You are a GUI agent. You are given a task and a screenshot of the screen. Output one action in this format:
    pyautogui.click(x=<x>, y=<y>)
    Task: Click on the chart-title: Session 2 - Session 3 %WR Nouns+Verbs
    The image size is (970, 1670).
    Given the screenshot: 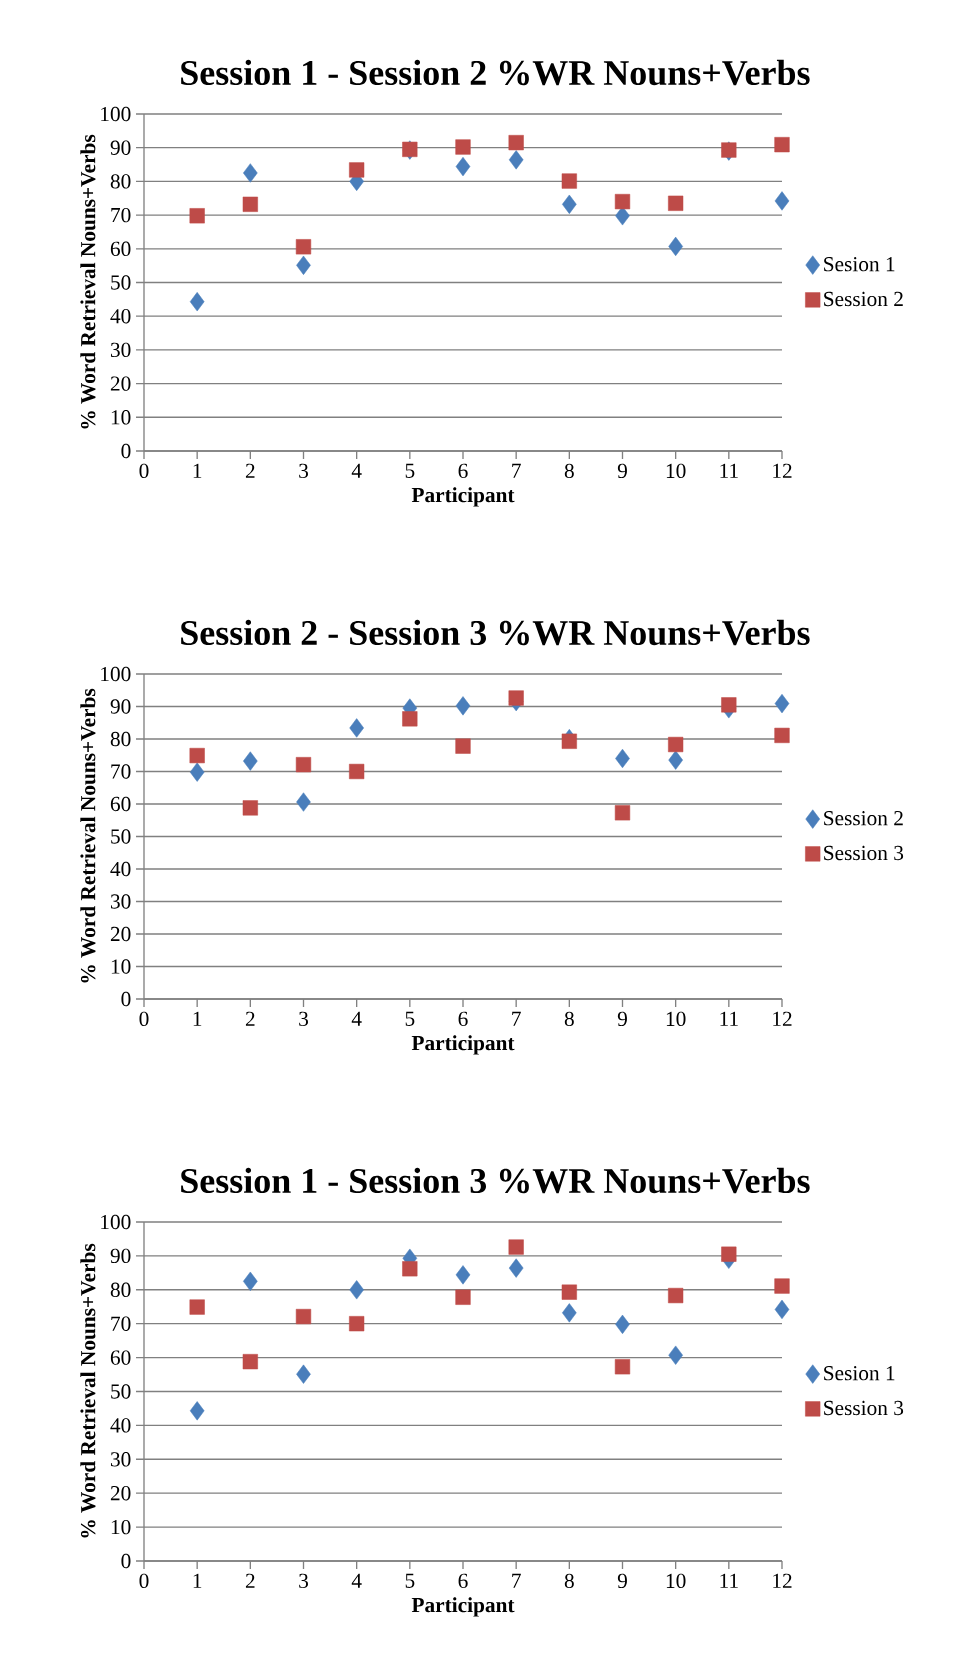 What is the action you would take?
    pyautogui.click(x=495, y=632)
    